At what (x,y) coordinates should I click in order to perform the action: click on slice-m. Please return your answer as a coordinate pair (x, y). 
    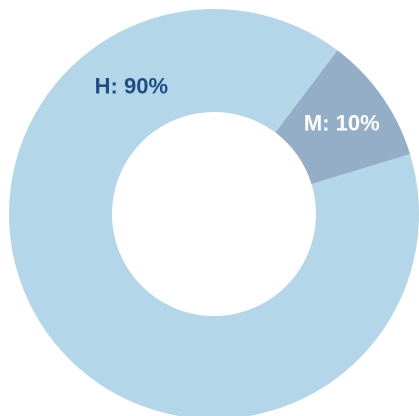
    Looking at the image, I should click on (343, 117).